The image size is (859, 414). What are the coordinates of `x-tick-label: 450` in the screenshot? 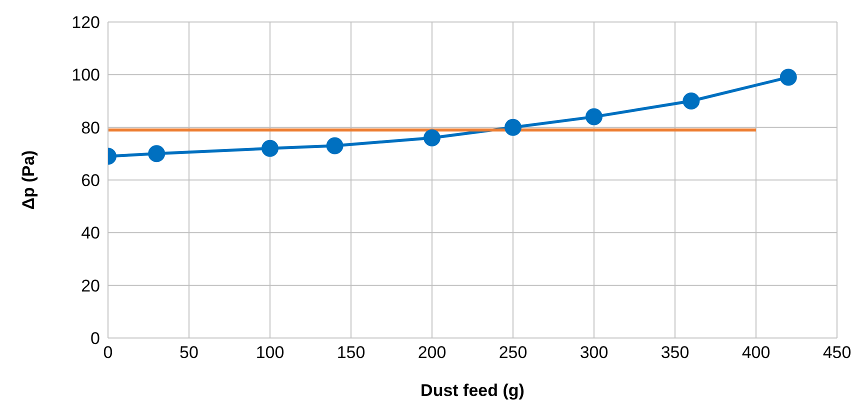 It's located at (837, 352).